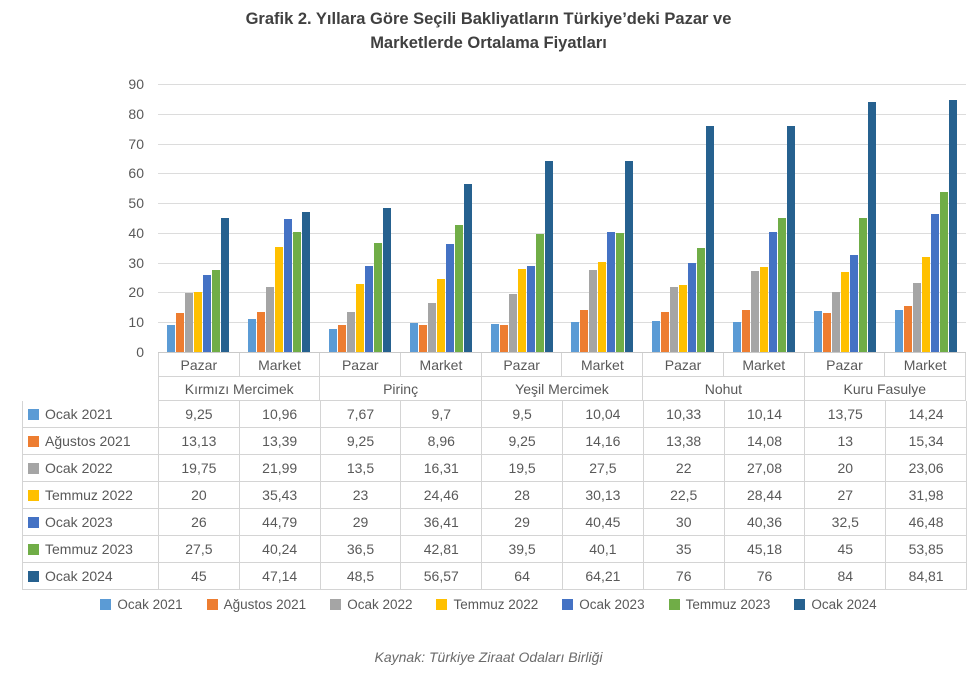 This screenshot has height=677, width=977. What do you see at coordinates (265, 604) in the screenshot?
I see `legend-label: Ağustos 2021` at bounding box center [265, 604].